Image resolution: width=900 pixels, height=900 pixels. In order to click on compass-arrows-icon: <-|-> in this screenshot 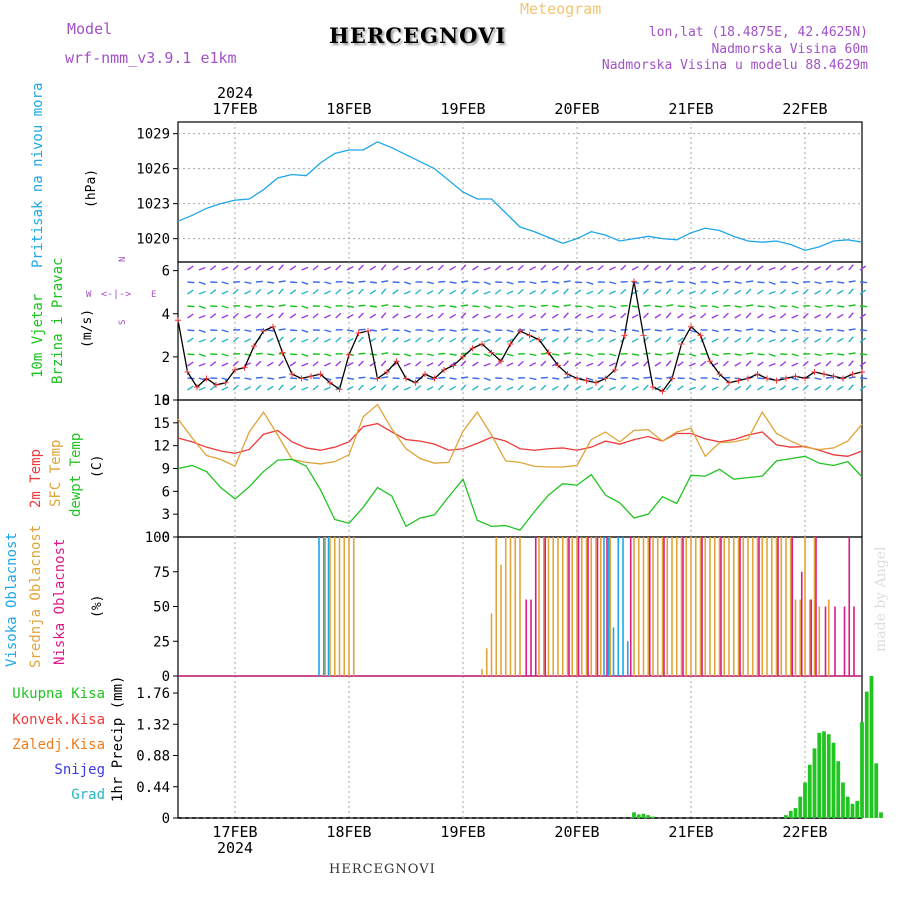, I will do `click(116, 294)`.